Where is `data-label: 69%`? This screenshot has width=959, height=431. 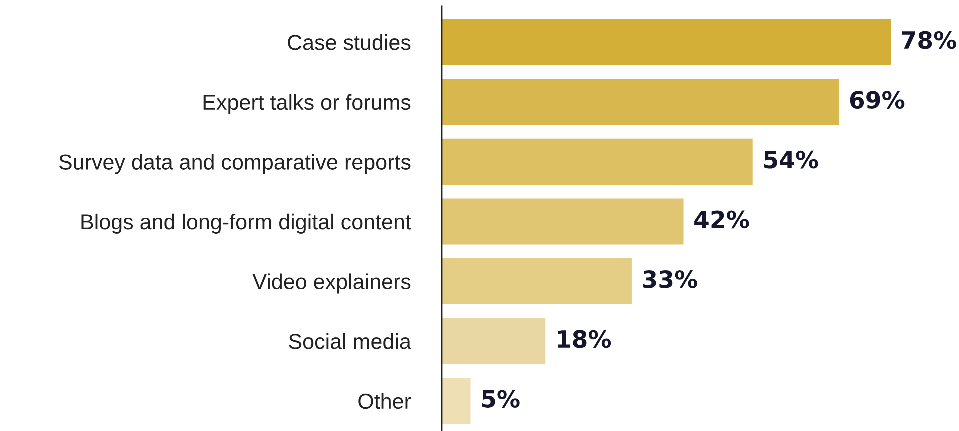
data-label: 69% is located at coordinates (877, 100).